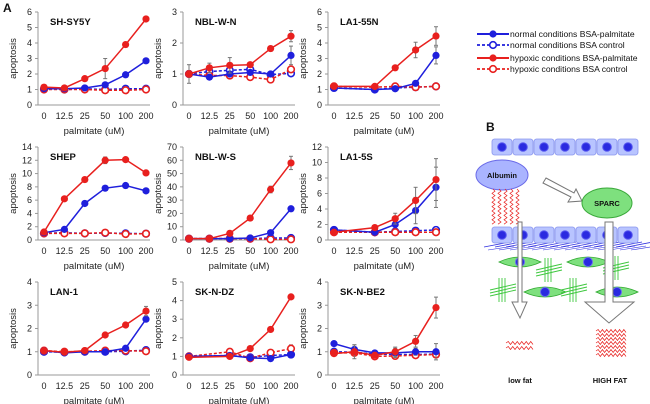 This screenshot has height=404, width=650. What do you see at coordinates (565, 147) in the screenshot?
I see `epithelial-layer-top` at bounding box center [565, 147].